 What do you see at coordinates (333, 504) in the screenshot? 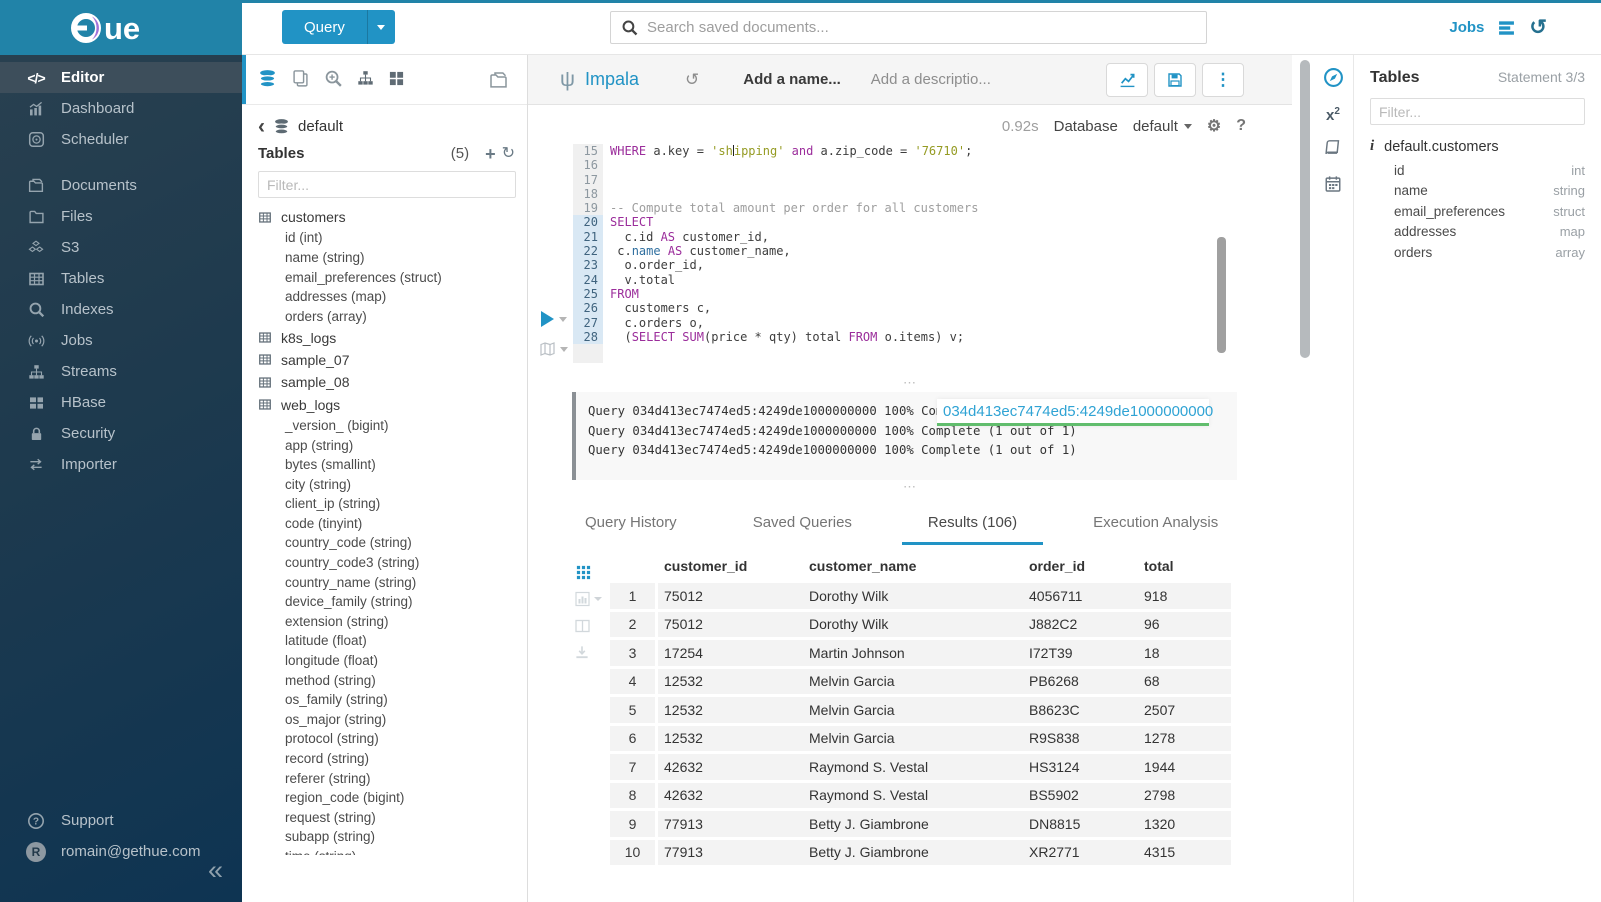
I see `column-item: client_ip (string)` at bounding box center [333, 504].